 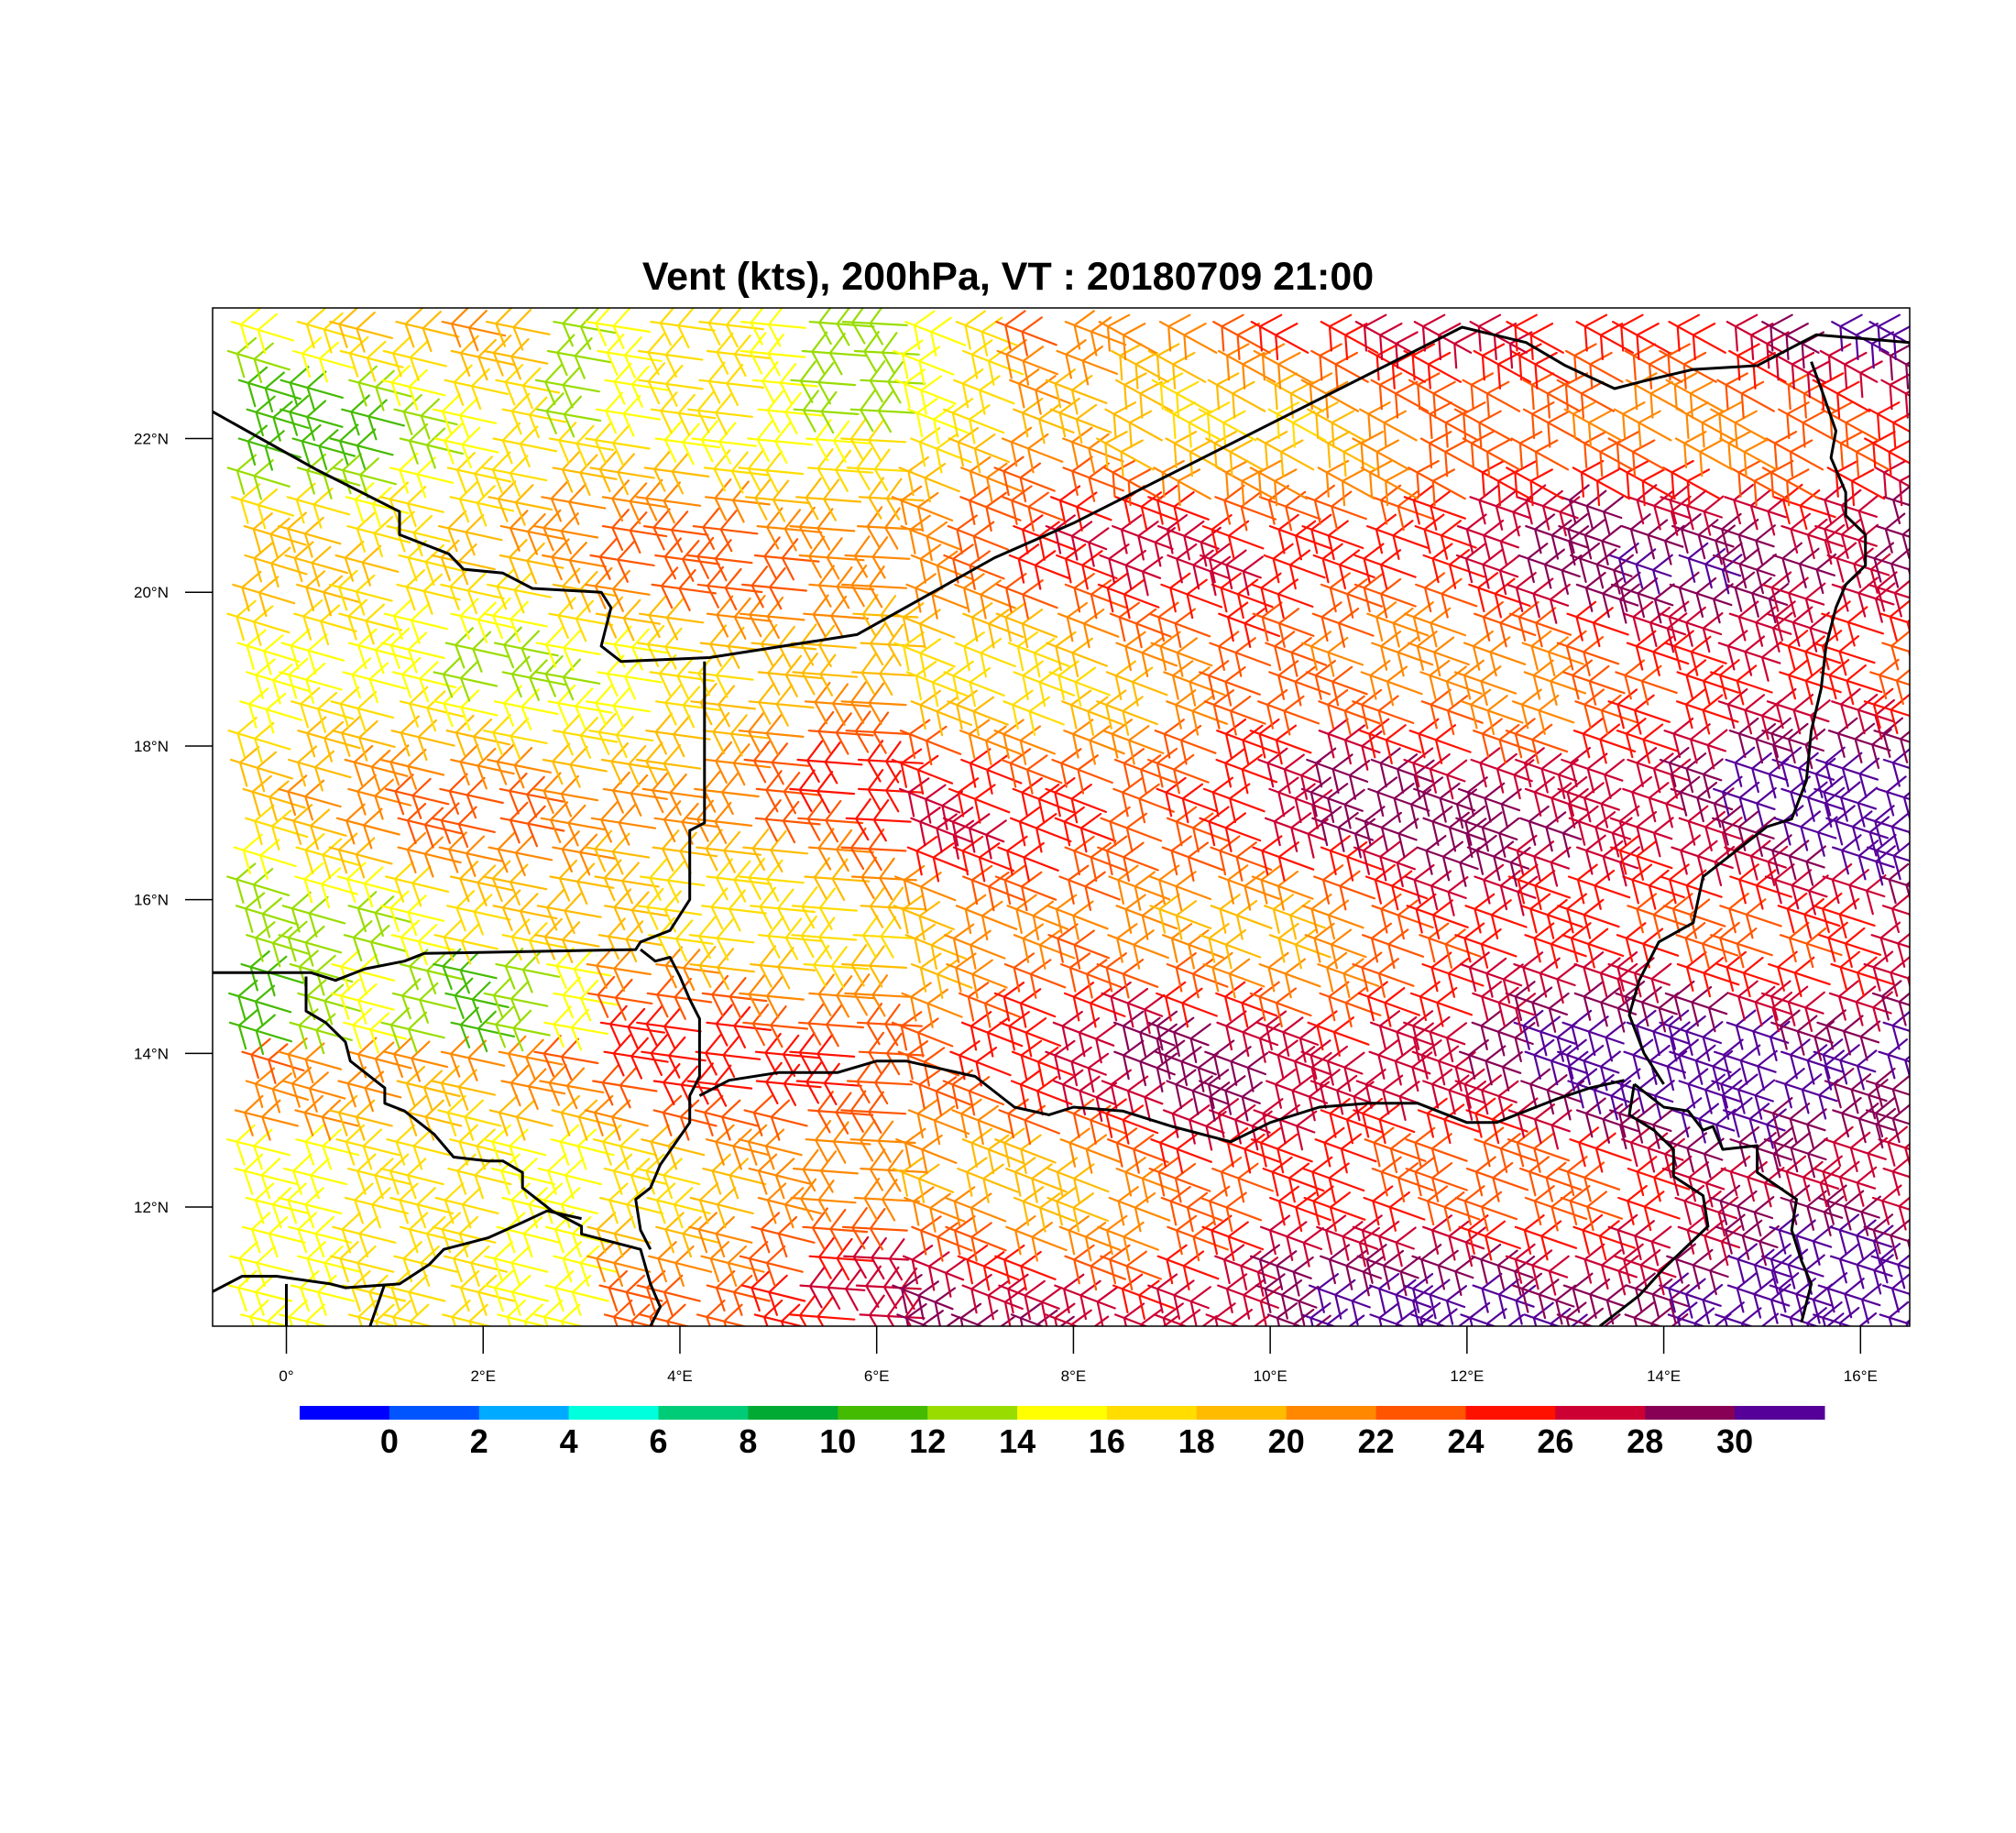 I want to click on country-border, so click(x=1723, y=1202).